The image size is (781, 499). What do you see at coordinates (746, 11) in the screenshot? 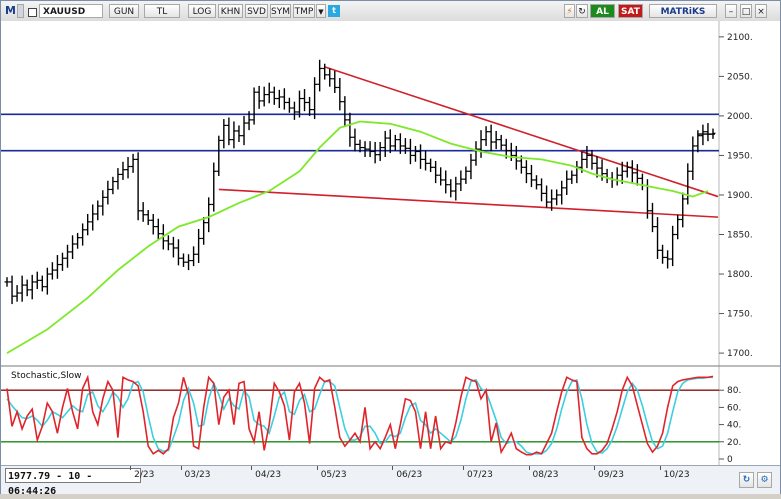
I see `restore-icon: □` at bounding box center [746, 11].